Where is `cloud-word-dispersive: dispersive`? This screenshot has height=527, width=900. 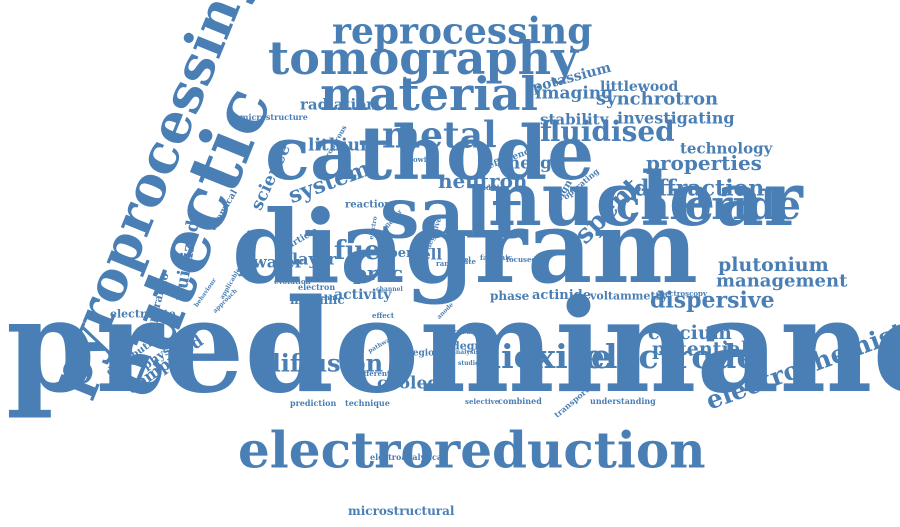
cloud-word-dispersive: dispersive is located at coordinates (712, 300).